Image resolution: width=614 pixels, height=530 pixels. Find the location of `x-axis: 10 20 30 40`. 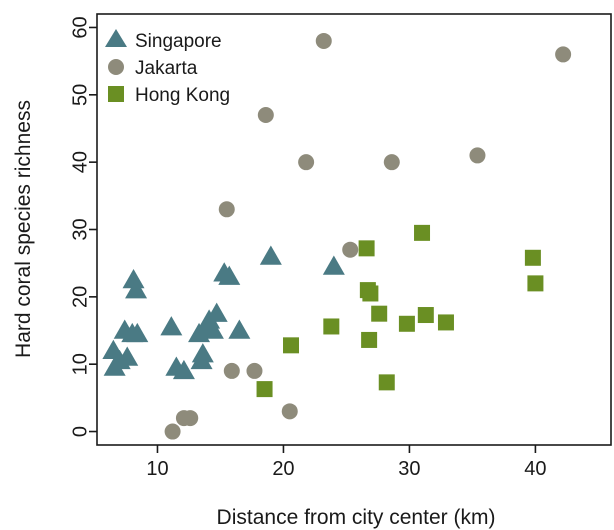

x-axis: 10 20 30 40 is located at coordinates (346, 462).